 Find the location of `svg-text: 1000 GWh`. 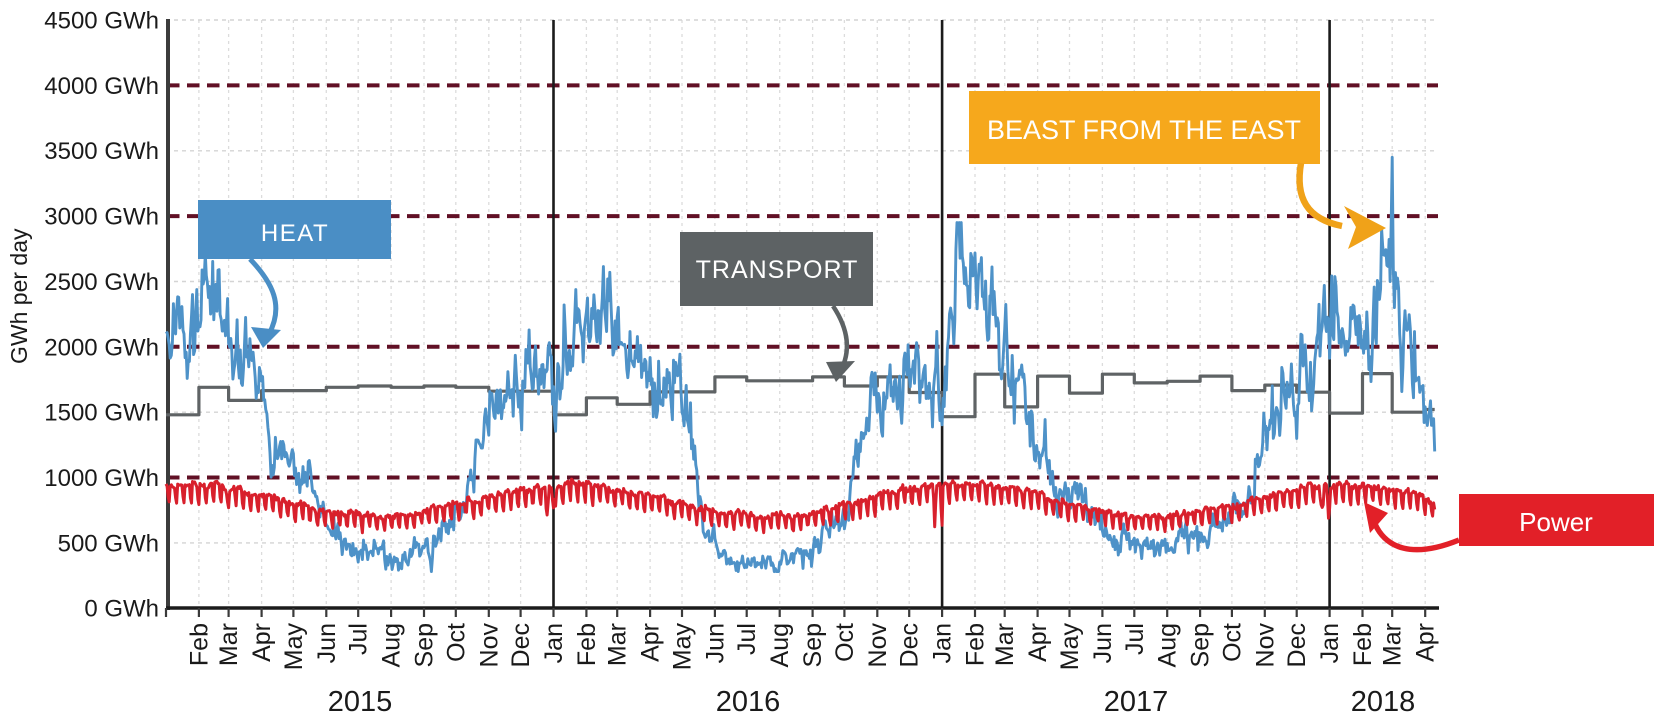

svg-text: 1000 GWh is located at coordinates (101, 478).